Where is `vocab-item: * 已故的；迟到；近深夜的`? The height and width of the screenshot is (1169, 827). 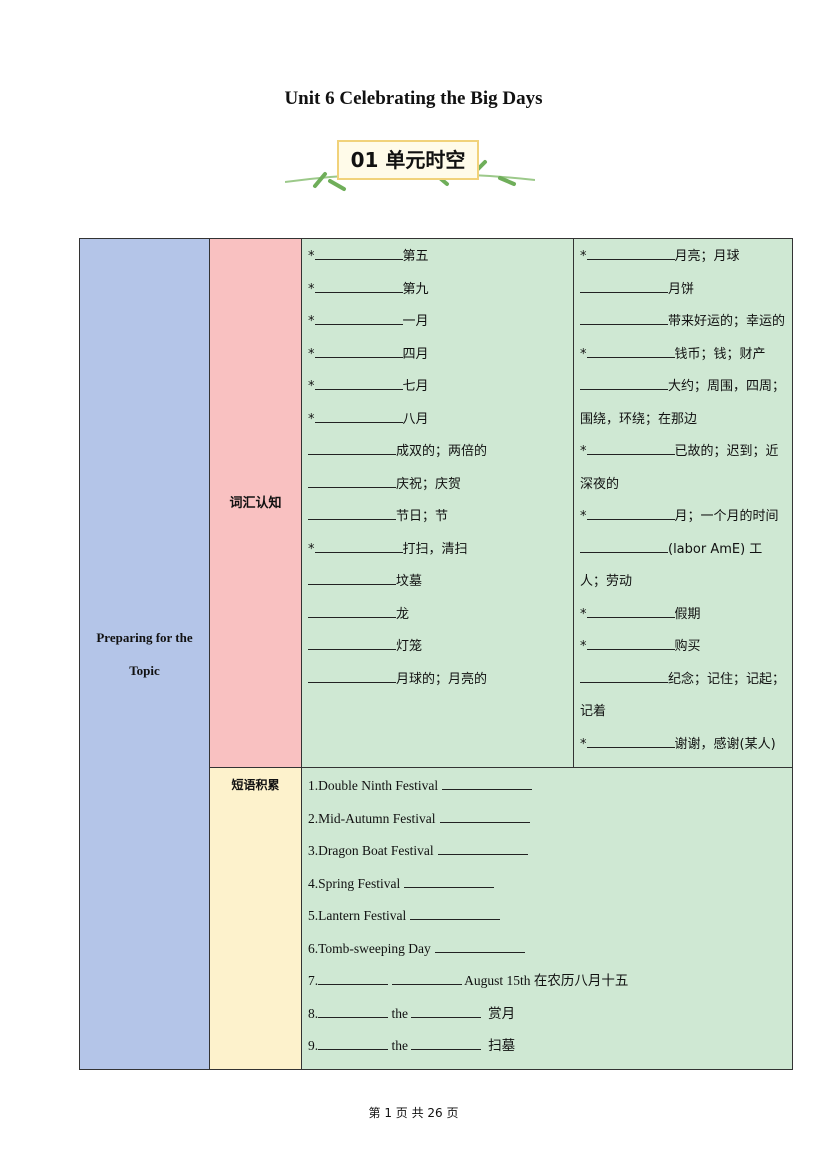 vocab-item: * 已故的；迟到；近深夜的 is located at coordinates (683, 468).